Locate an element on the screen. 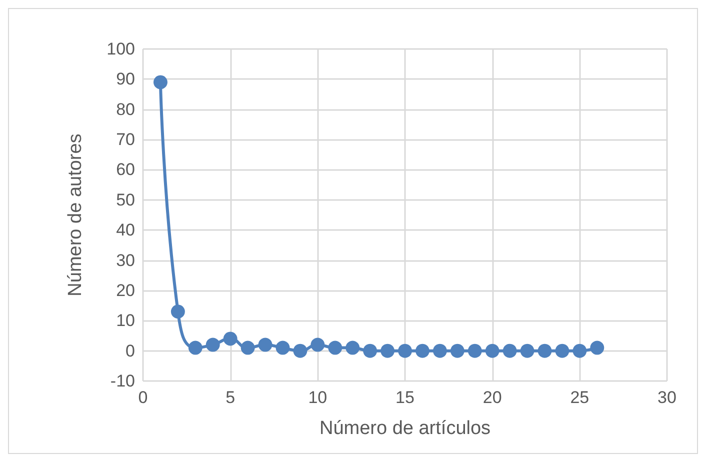 The height and width of the screenshot is (464, 708). y-tick-label: 30 is located at coordinates (125, 260).